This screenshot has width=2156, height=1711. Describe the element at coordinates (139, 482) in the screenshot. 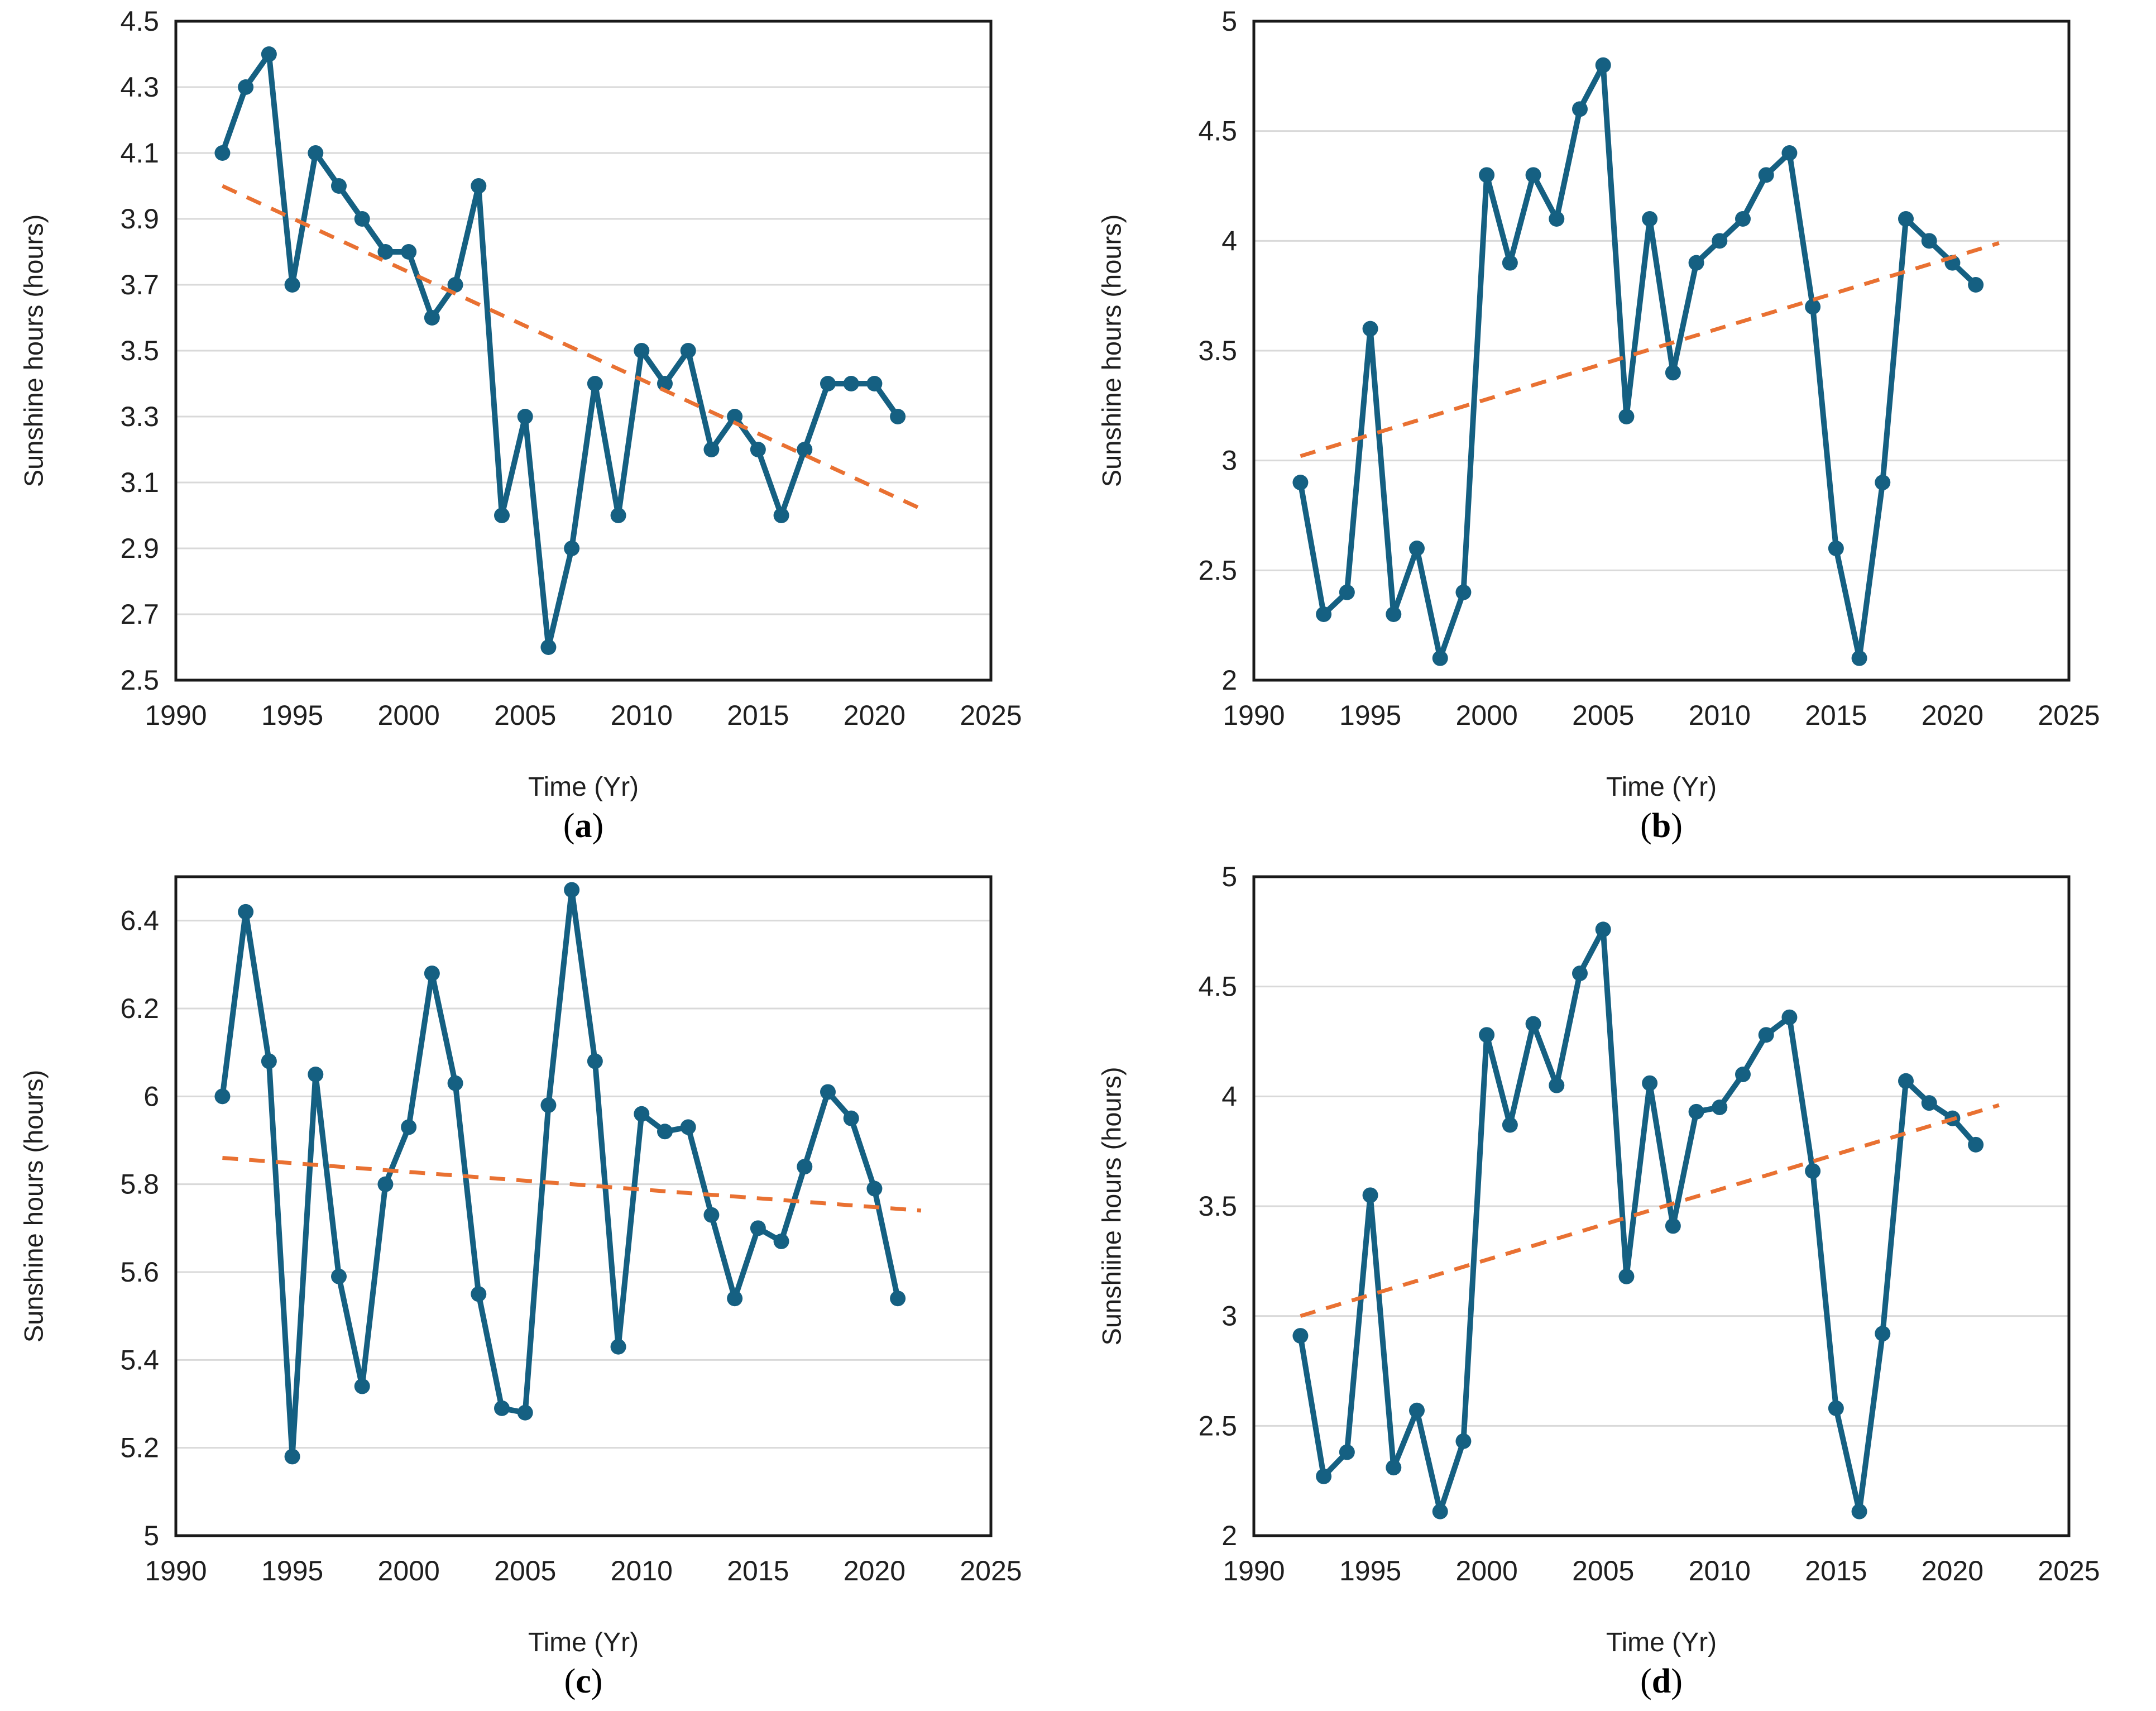

I see `y-tick-label: 3.1` at that location.